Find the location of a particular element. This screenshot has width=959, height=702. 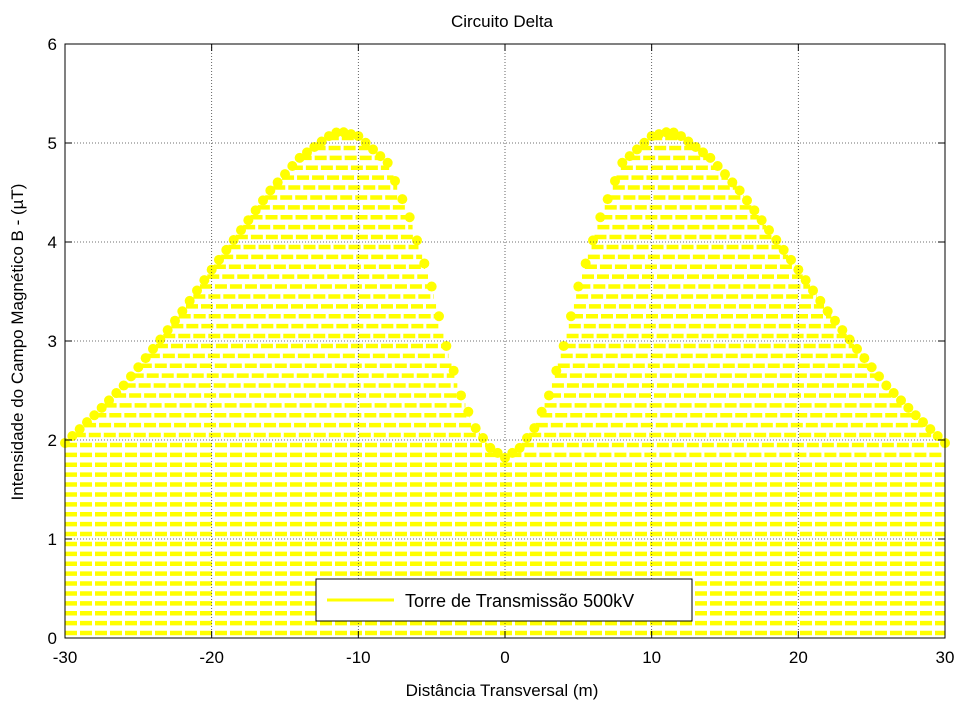

x-tick-label: 0 is located at coordinates (504, 657).